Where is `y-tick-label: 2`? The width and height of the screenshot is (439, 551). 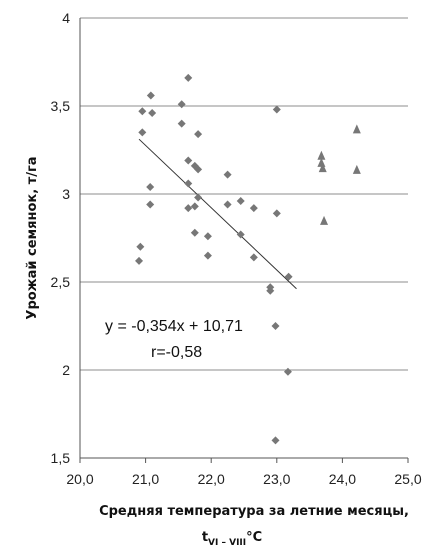
y-tick-label: 2 is located at coordinates (66, 370).